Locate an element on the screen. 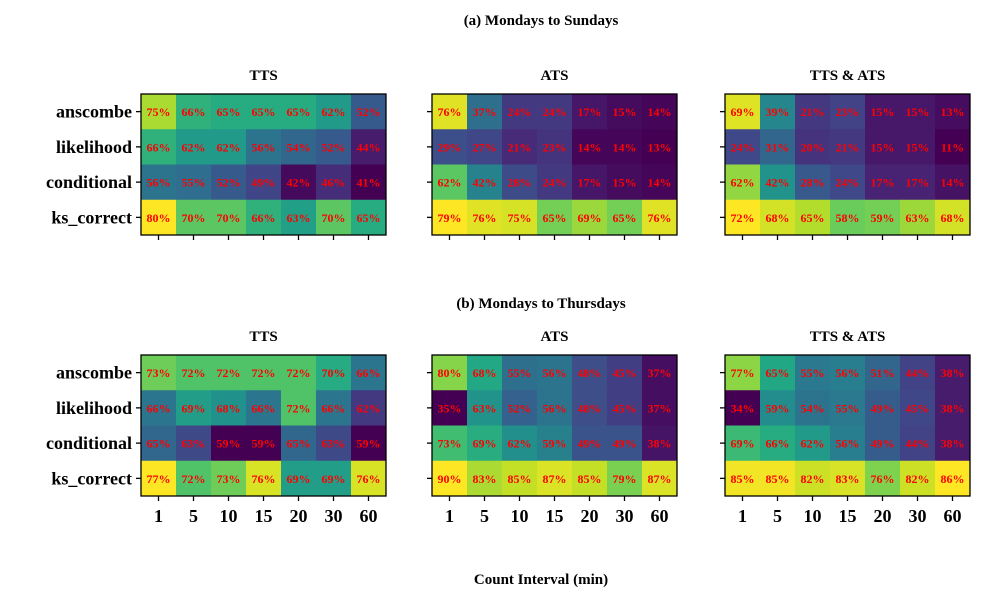 The height and width of the screenshot is (607, 996). panel-b-tts-xtick-label: 30 is located at coordinates (334, 516).